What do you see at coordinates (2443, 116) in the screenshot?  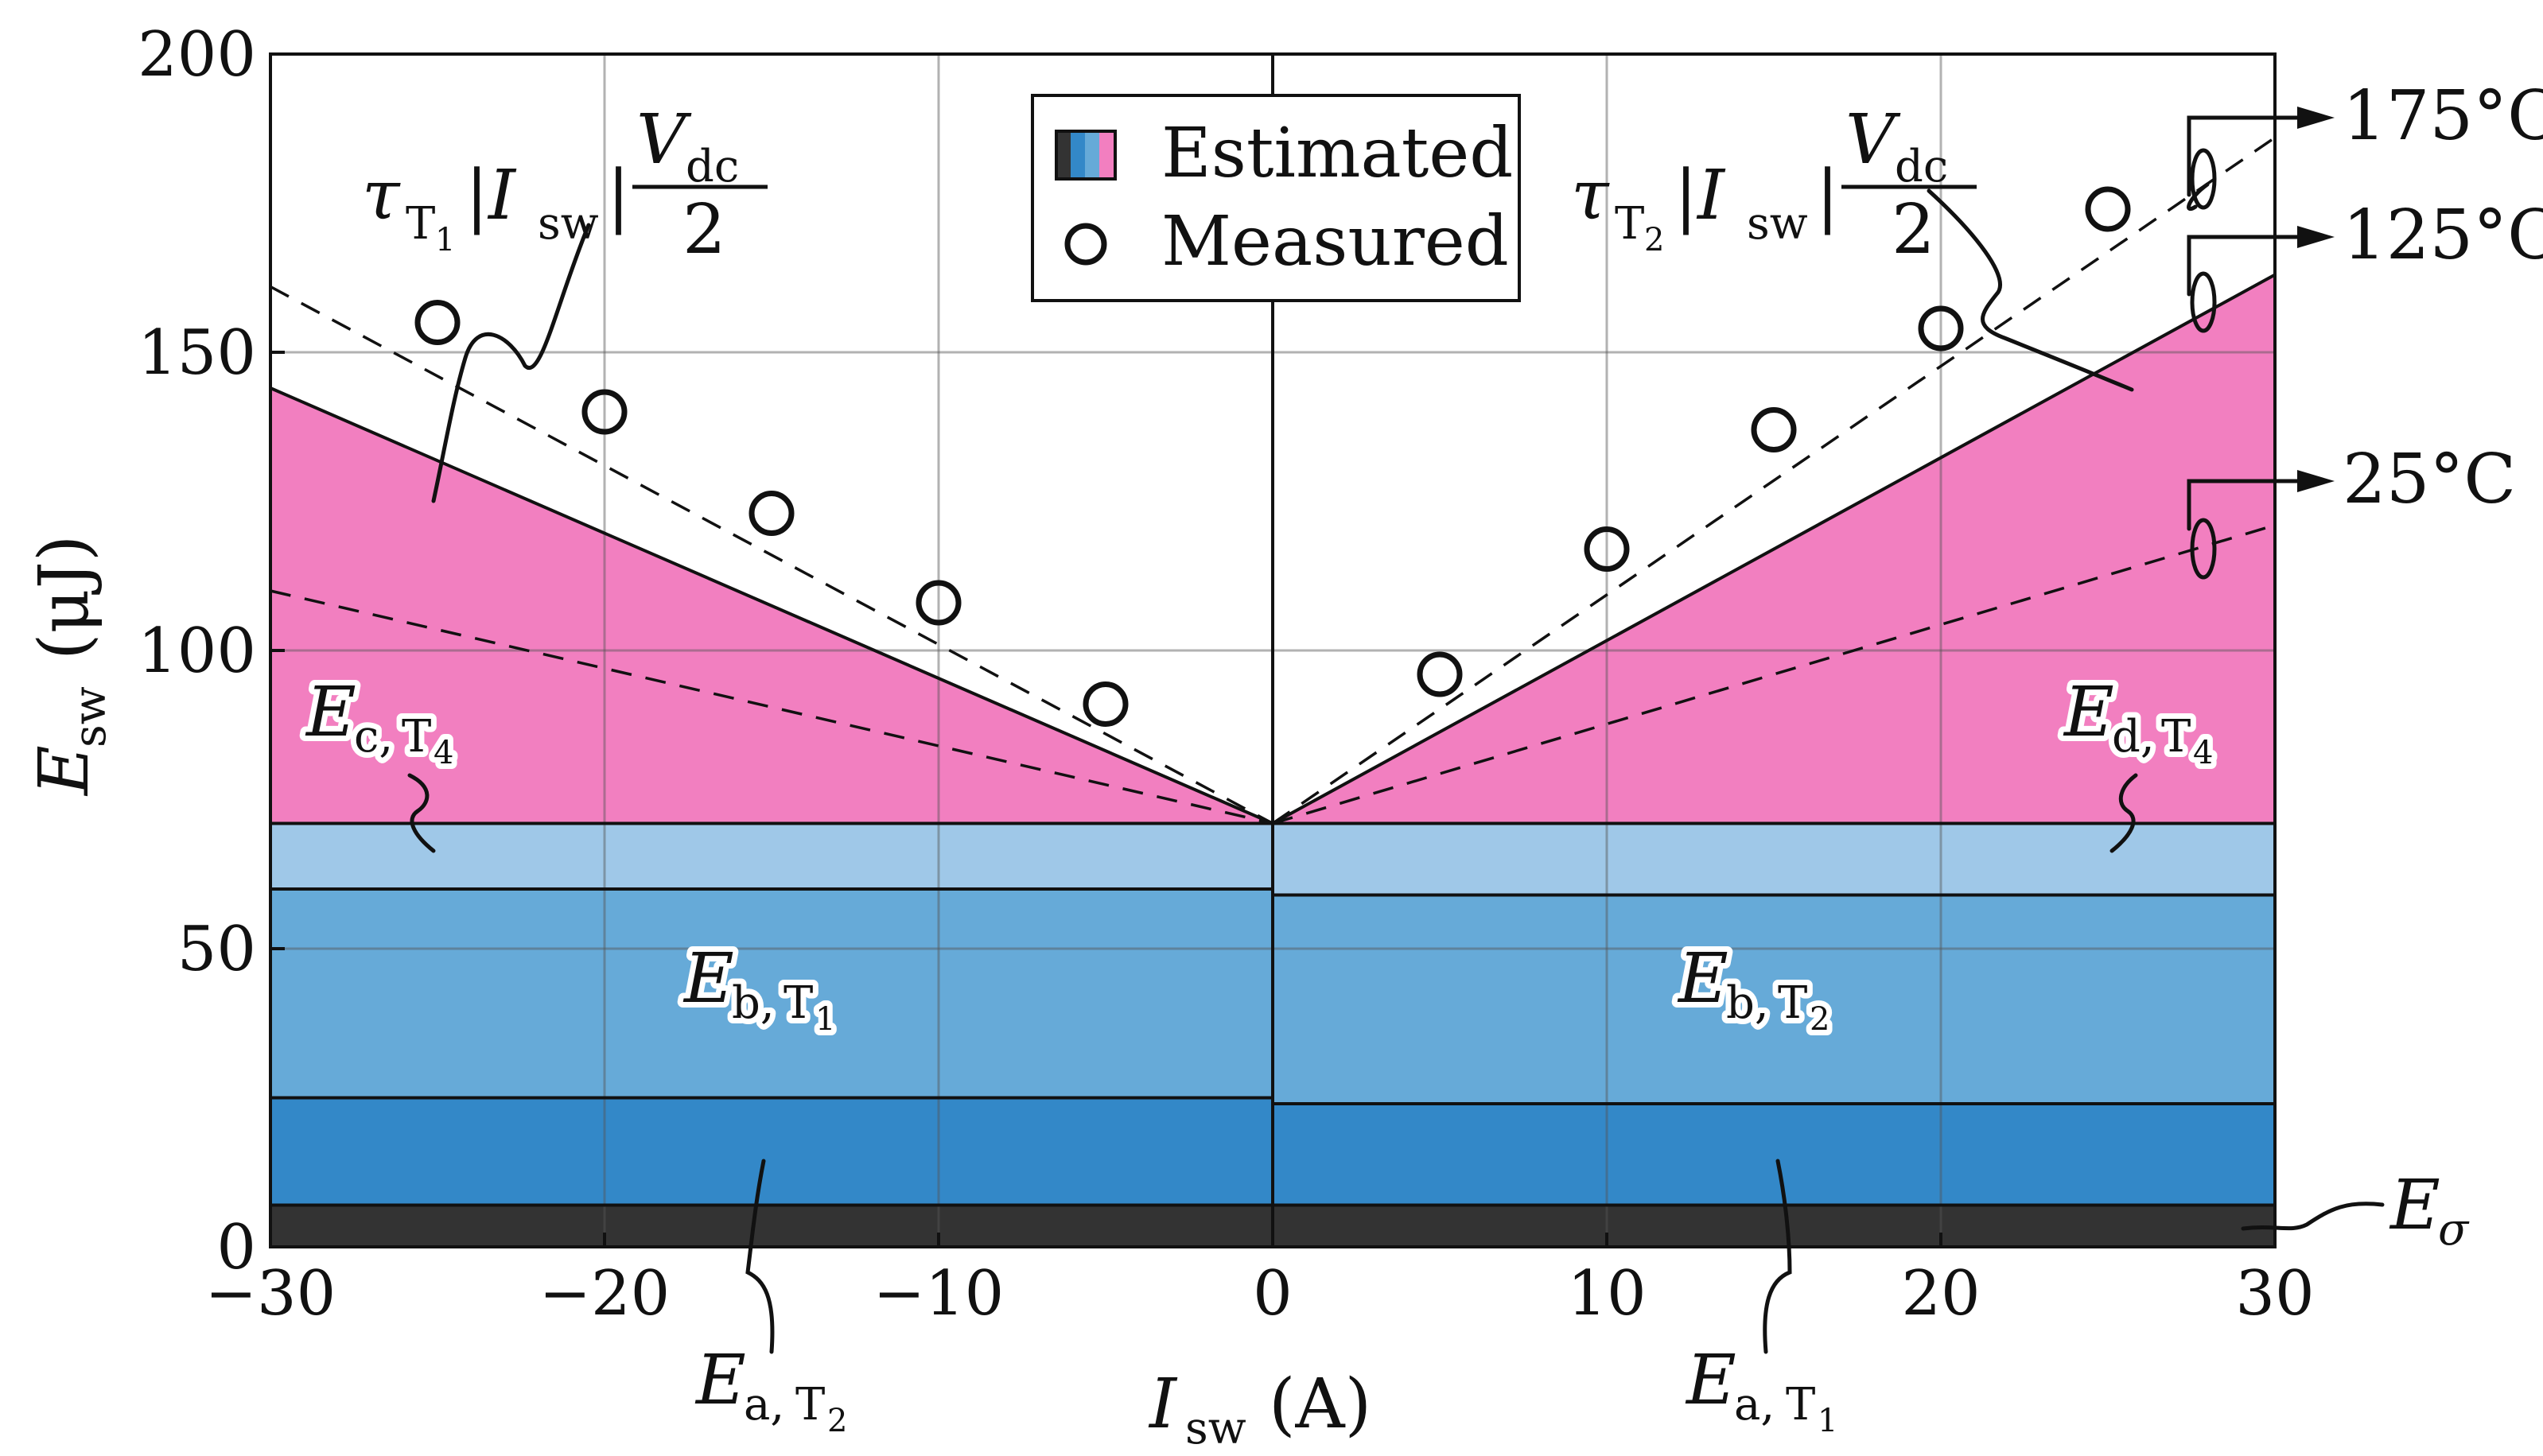 I see `temp-label-175: 175°C` at bounding box center [2443, 116].